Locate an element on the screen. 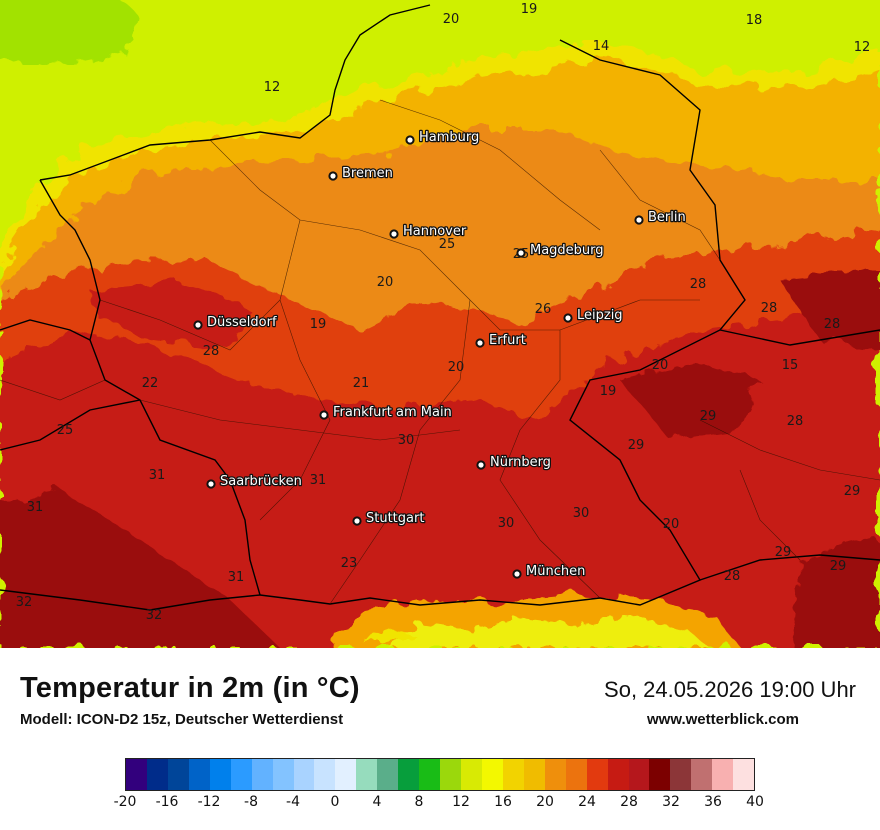 The width and height of the screenshot is (880, 830). city-leipzig: Leipzig is located at coordinates (593, 315).